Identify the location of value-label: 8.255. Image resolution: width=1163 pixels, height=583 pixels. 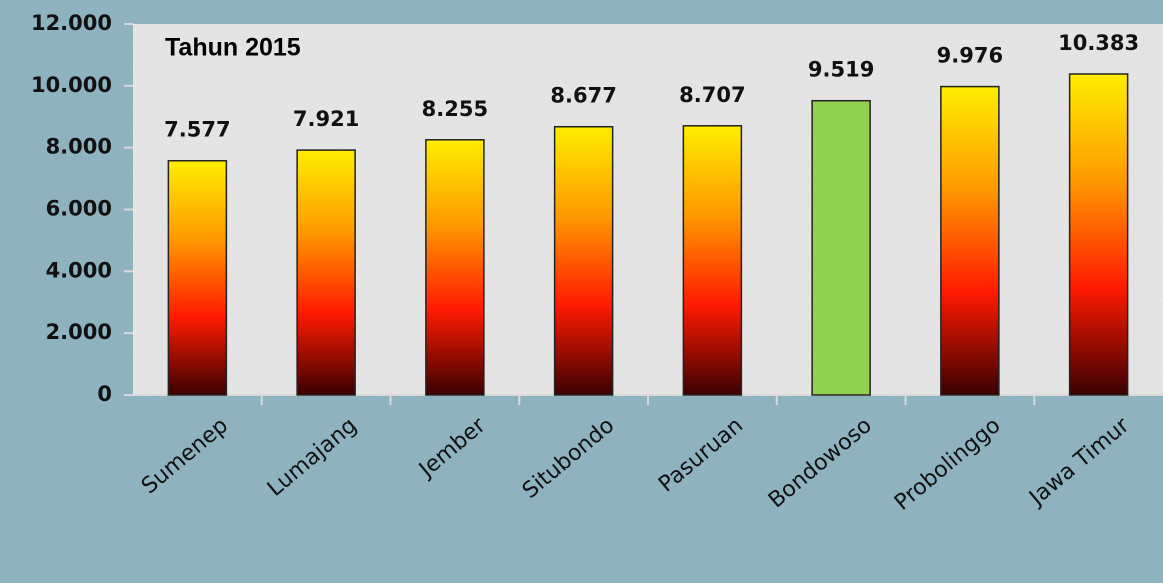
(455, 109).